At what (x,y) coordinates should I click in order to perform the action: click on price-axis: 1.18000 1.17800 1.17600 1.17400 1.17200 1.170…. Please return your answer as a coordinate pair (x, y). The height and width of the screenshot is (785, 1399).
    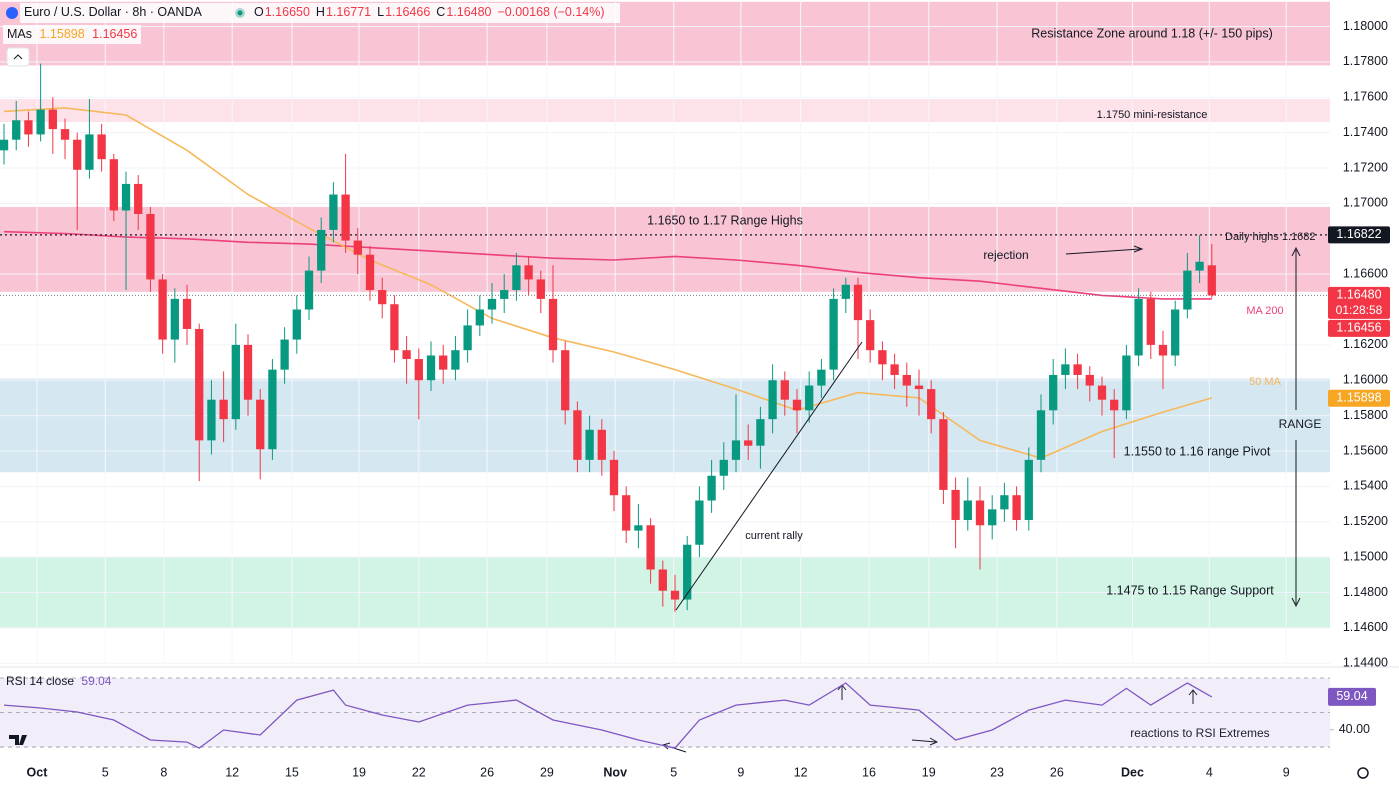
    Looking at the image, I should click on (1363, 335).